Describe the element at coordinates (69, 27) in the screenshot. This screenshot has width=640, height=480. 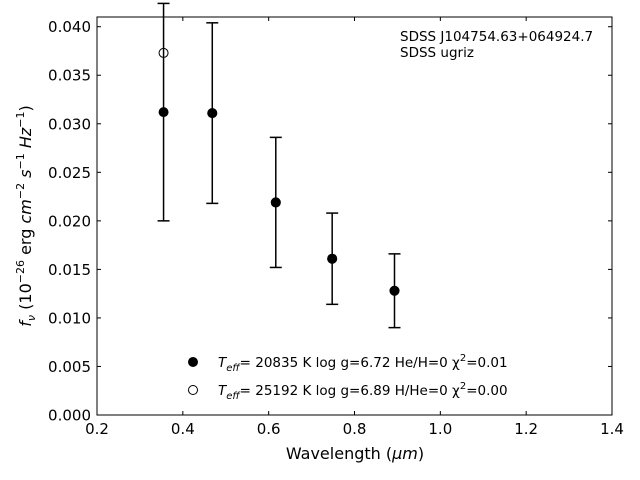
I see `y-tick-label: 0.040` at that location.